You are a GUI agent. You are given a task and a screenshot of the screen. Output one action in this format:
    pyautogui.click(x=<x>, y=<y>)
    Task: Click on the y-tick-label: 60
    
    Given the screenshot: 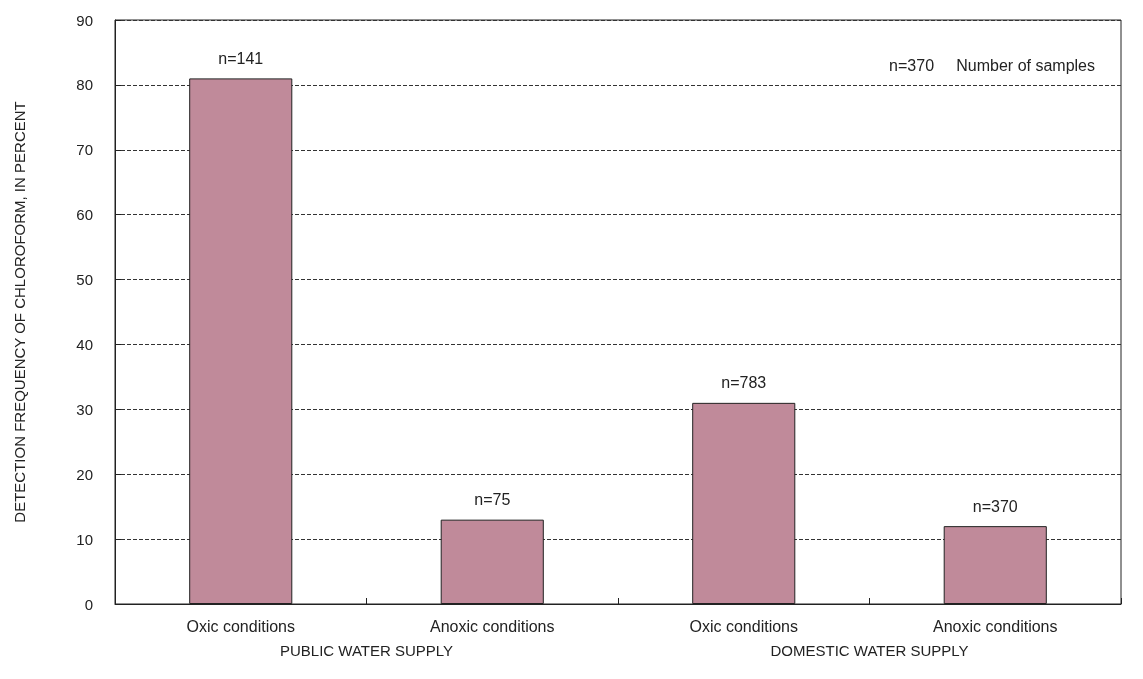 What is the action you would take?
    pyautogui.click(x=84, y=215)
    